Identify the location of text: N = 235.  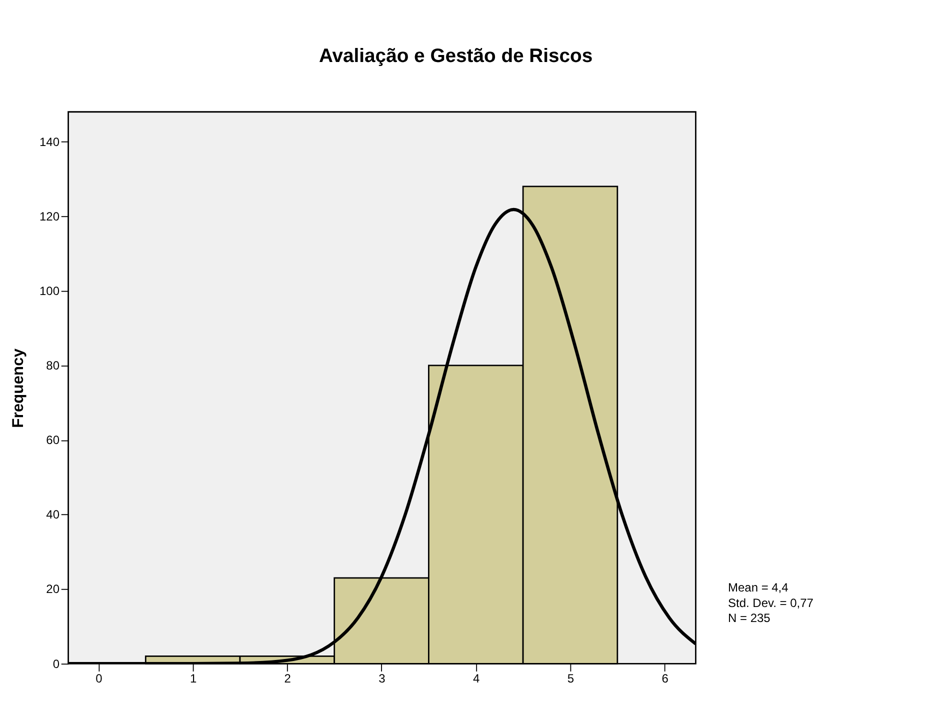
(749, 618).